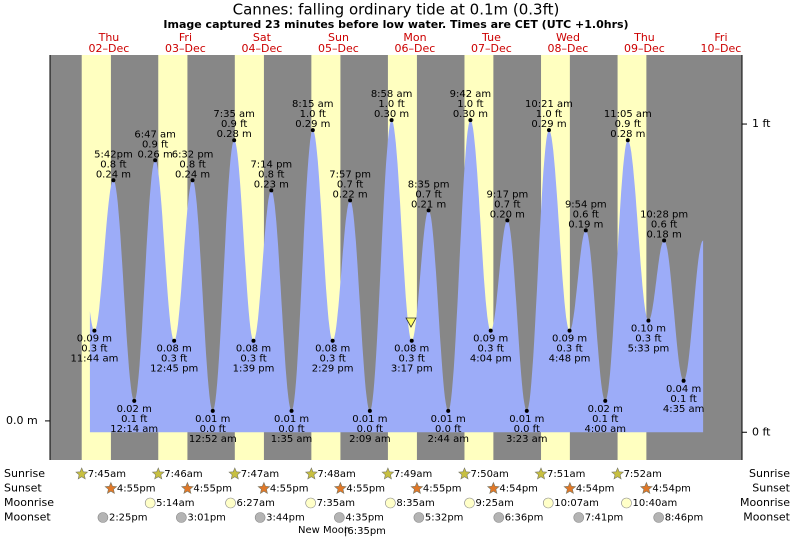 The height and width of the screenshot is (538, 793). What do you see at coordinates (721, 48) in the screenshot?
I see `day-date: 10–Dec` at bounding box center [721, 48].